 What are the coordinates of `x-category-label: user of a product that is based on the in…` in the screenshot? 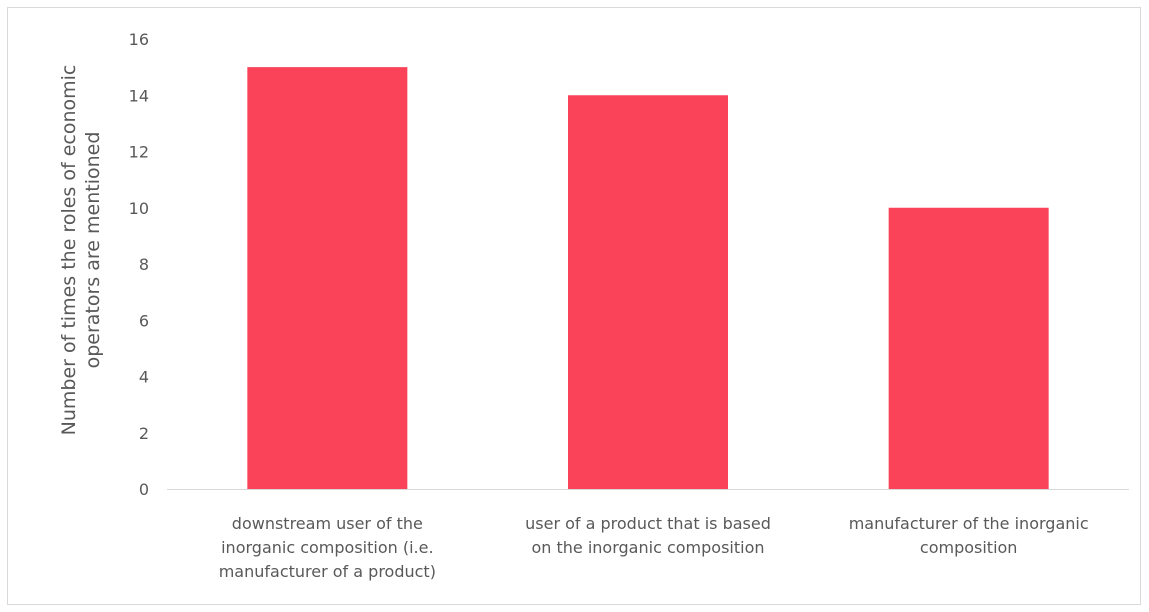 It's located at (648, 535).